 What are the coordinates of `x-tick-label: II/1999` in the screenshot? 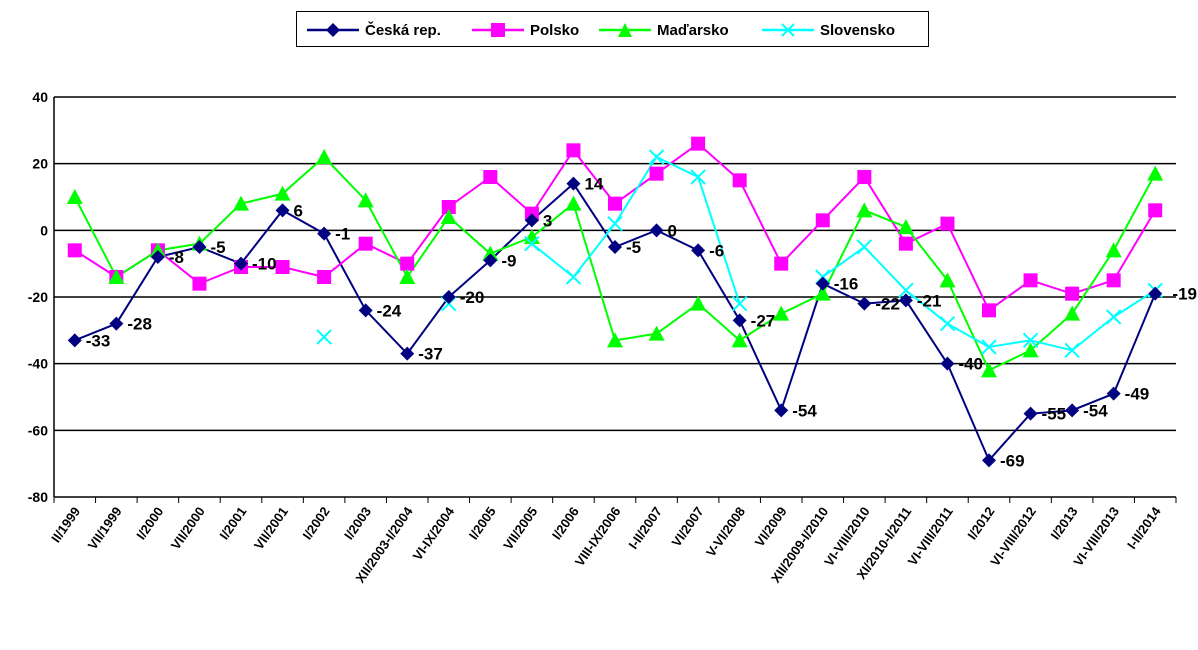 It's located at (65, 524).